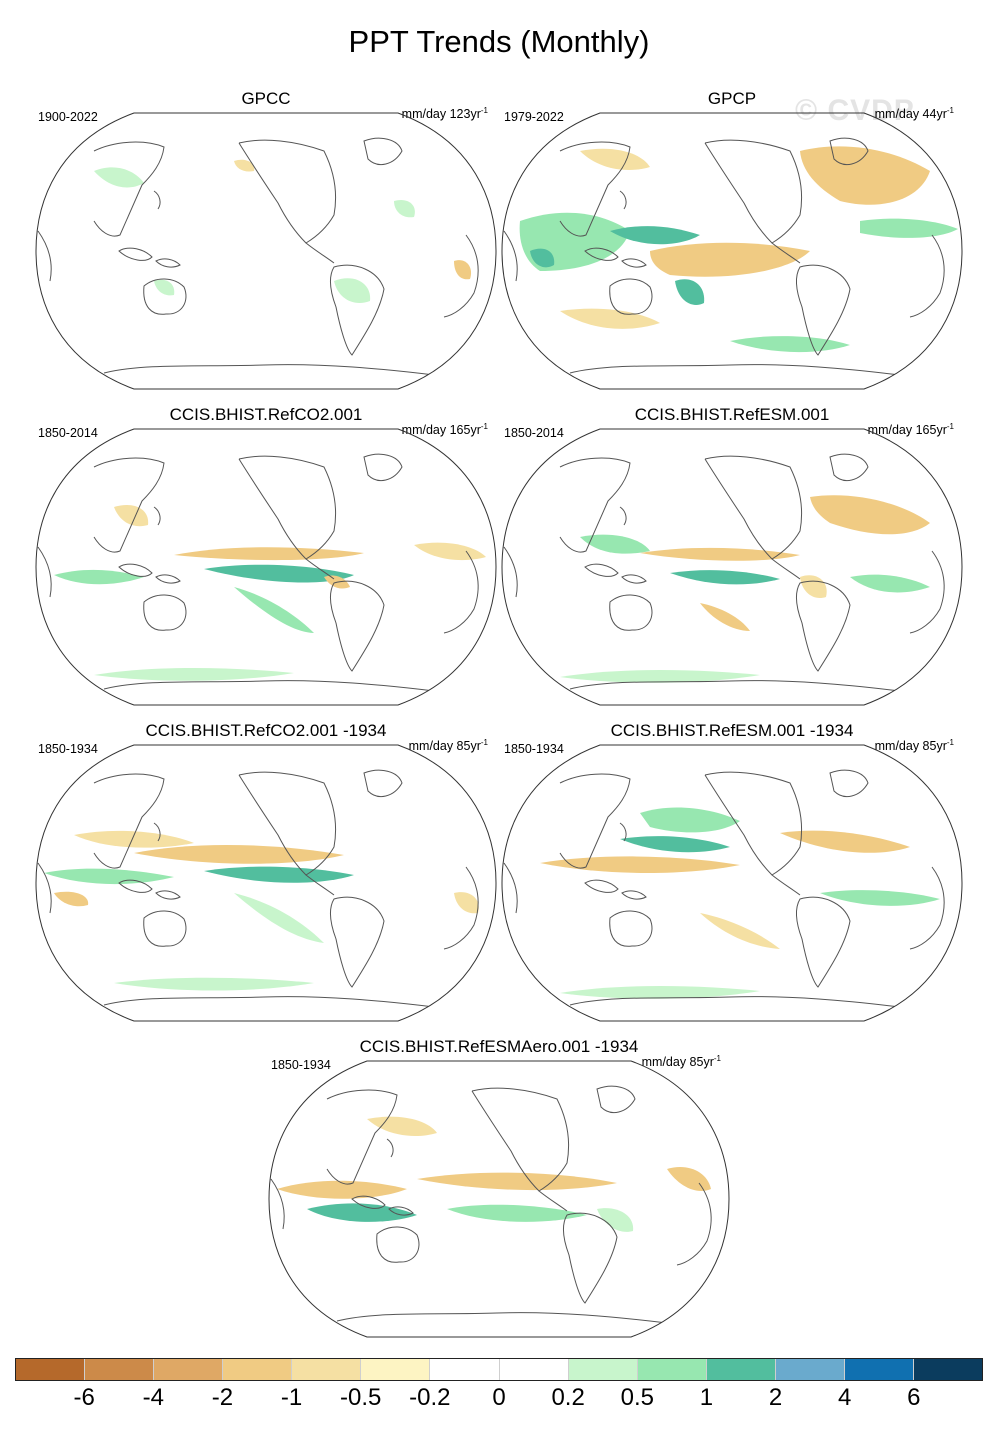 This screenshot has height=1438, width=998. Describe the element at coordinates (914, 114) in the screenshot. I see `panel-units: mm/day 44yr-1` at that location.